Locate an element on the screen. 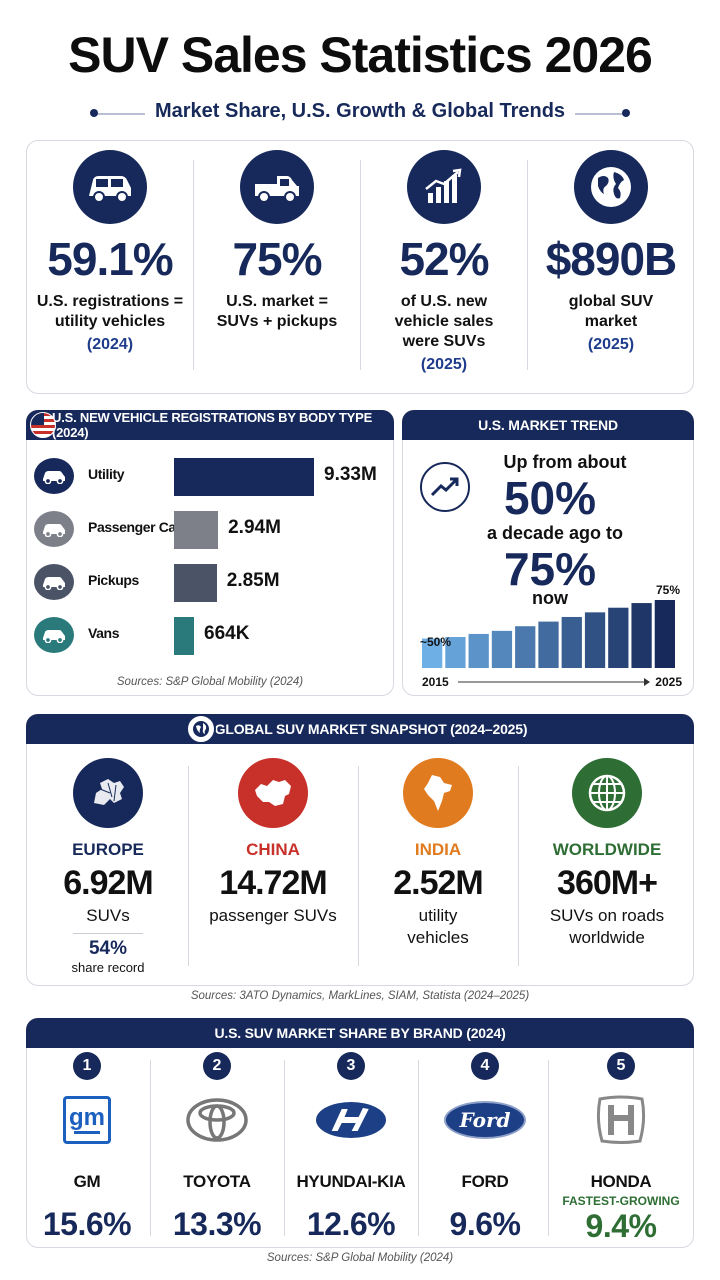 Image resolution: width=720 pixels, height=1280 pixels. trend-x-start: 2015 is located at coordinates (435, 682).